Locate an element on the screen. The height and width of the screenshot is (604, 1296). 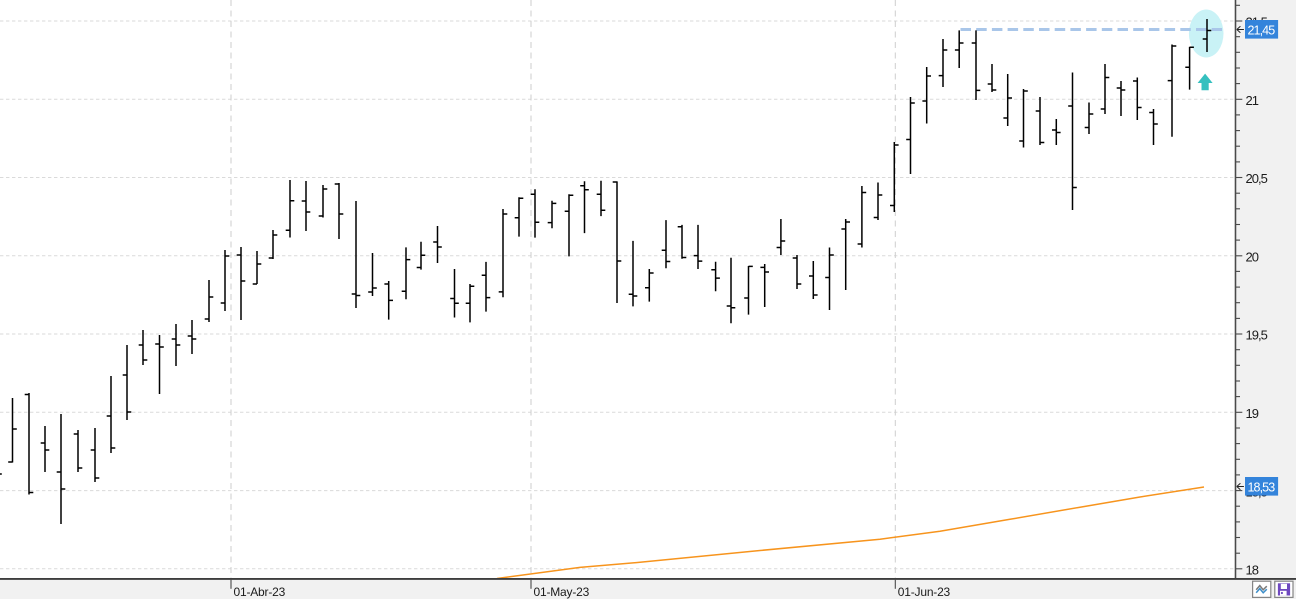
svg-text: 01-May-23 is located at coordinates (562, 592).